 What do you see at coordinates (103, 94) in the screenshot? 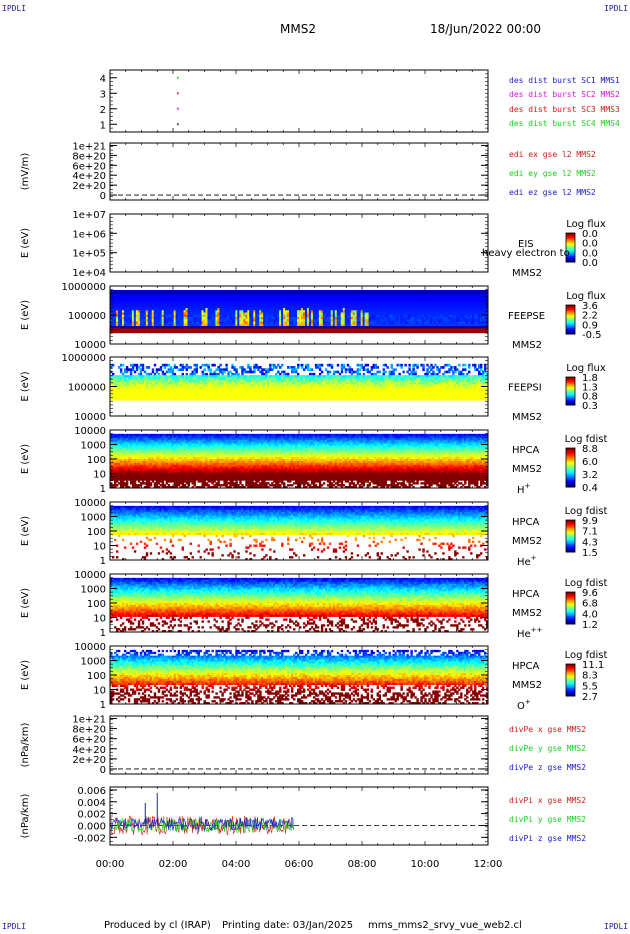
I see `y-tick-label: 3` at bounding box center [103, 94].